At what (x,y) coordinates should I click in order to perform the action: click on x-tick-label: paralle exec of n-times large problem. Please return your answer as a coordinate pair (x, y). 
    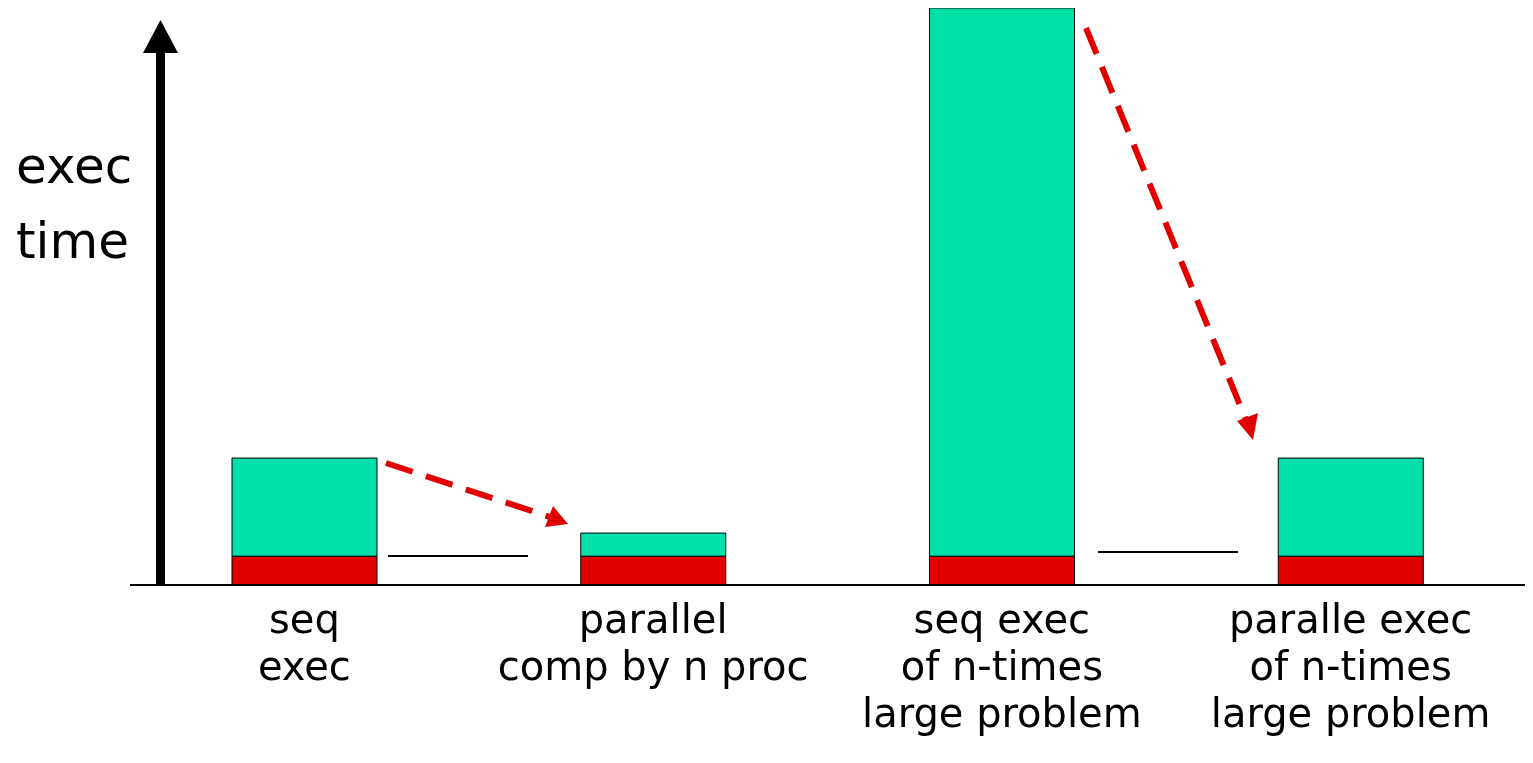
    Looking at the image, I should click on (1350, 666).